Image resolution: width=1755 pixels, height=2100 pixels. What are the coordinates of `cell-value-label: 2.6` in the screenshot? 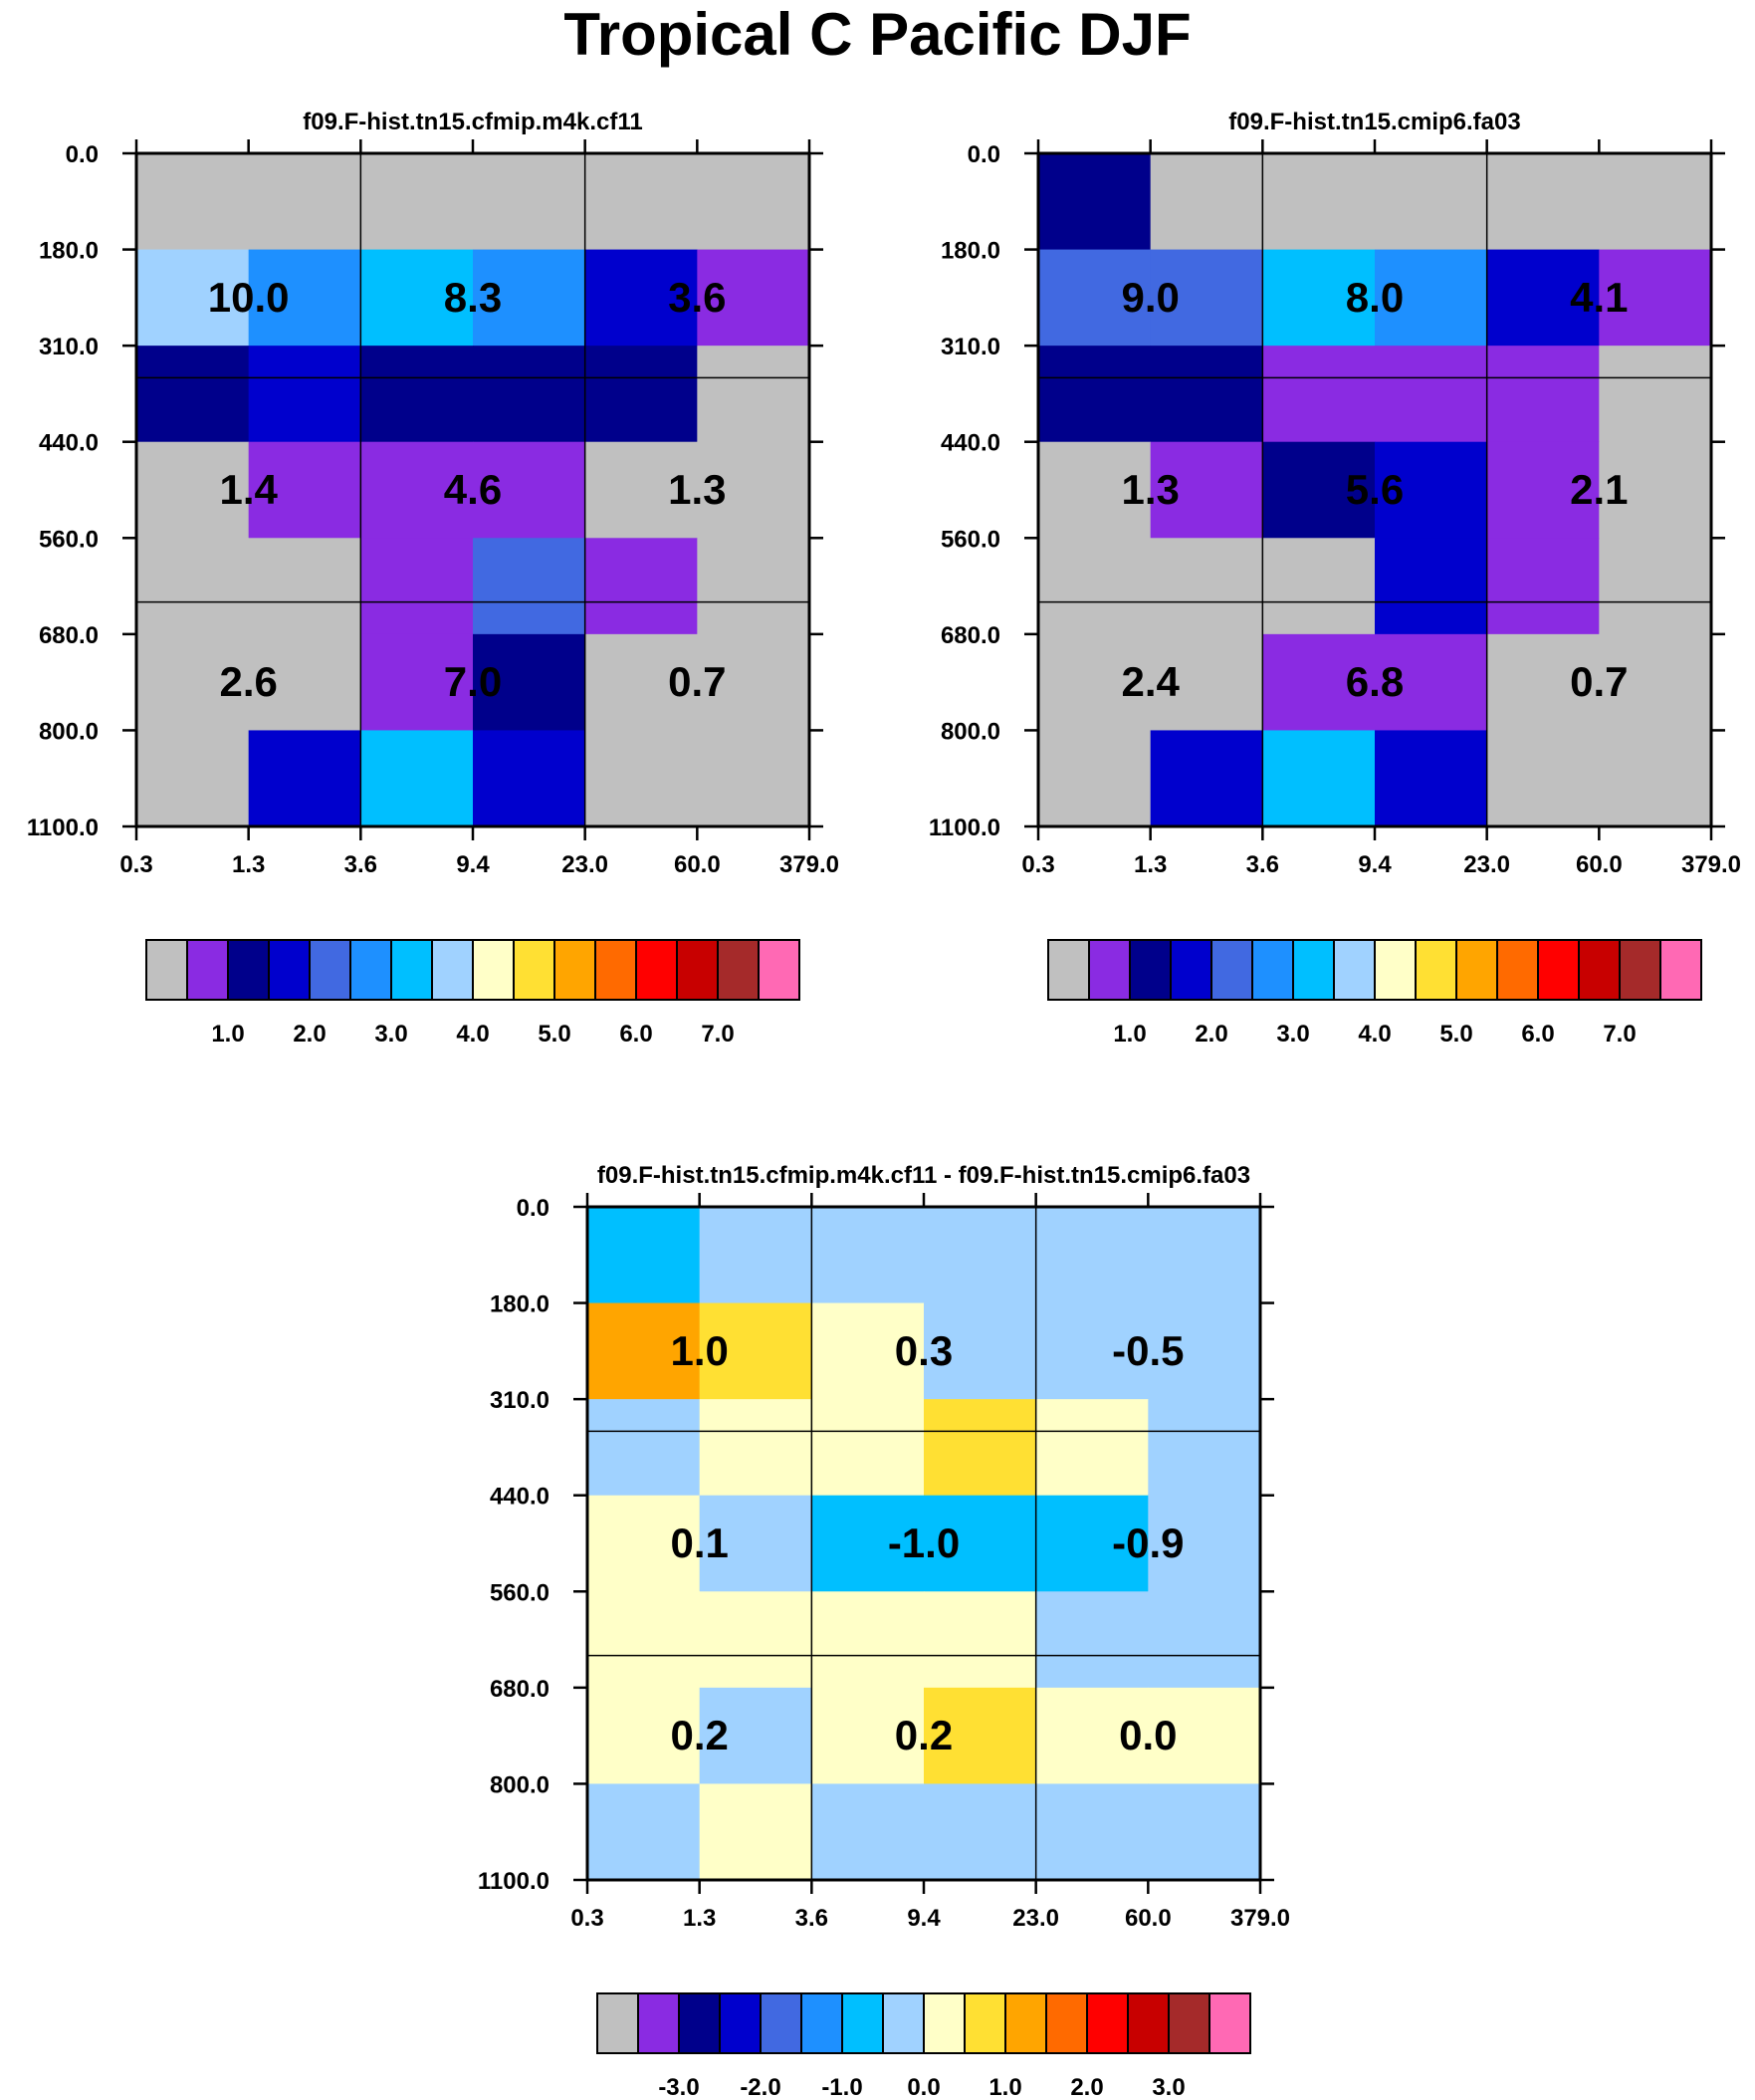 It's located at (248, 681).